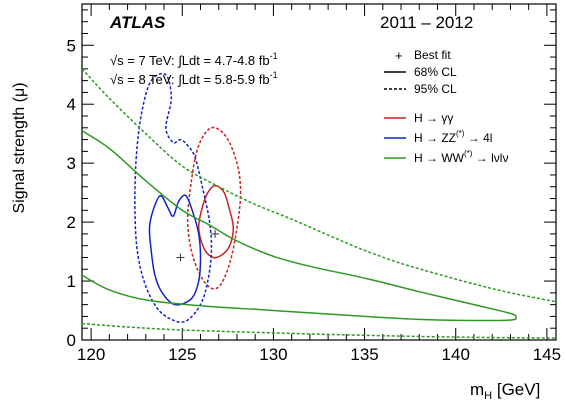 This screenshot has width=566, height=403. What do you see at coordinates (461, 157) in the screenshot?
I see `legend-ww-label: H → WW(*) → lνlν` at bounding box center [461, 157].